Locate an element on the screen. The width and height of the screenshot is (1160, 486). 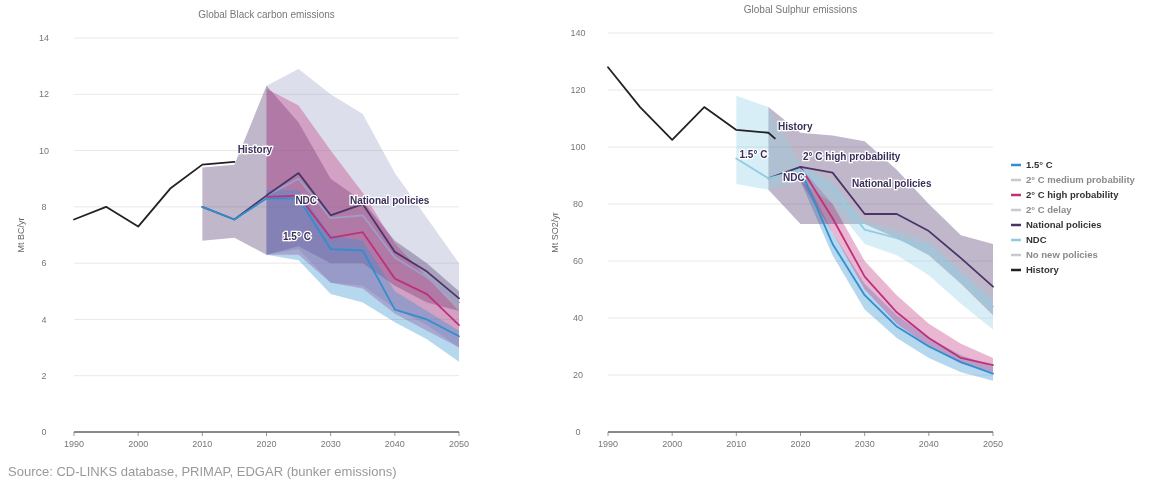
y-tick-label: 40 is located at coordinates (578, 318).